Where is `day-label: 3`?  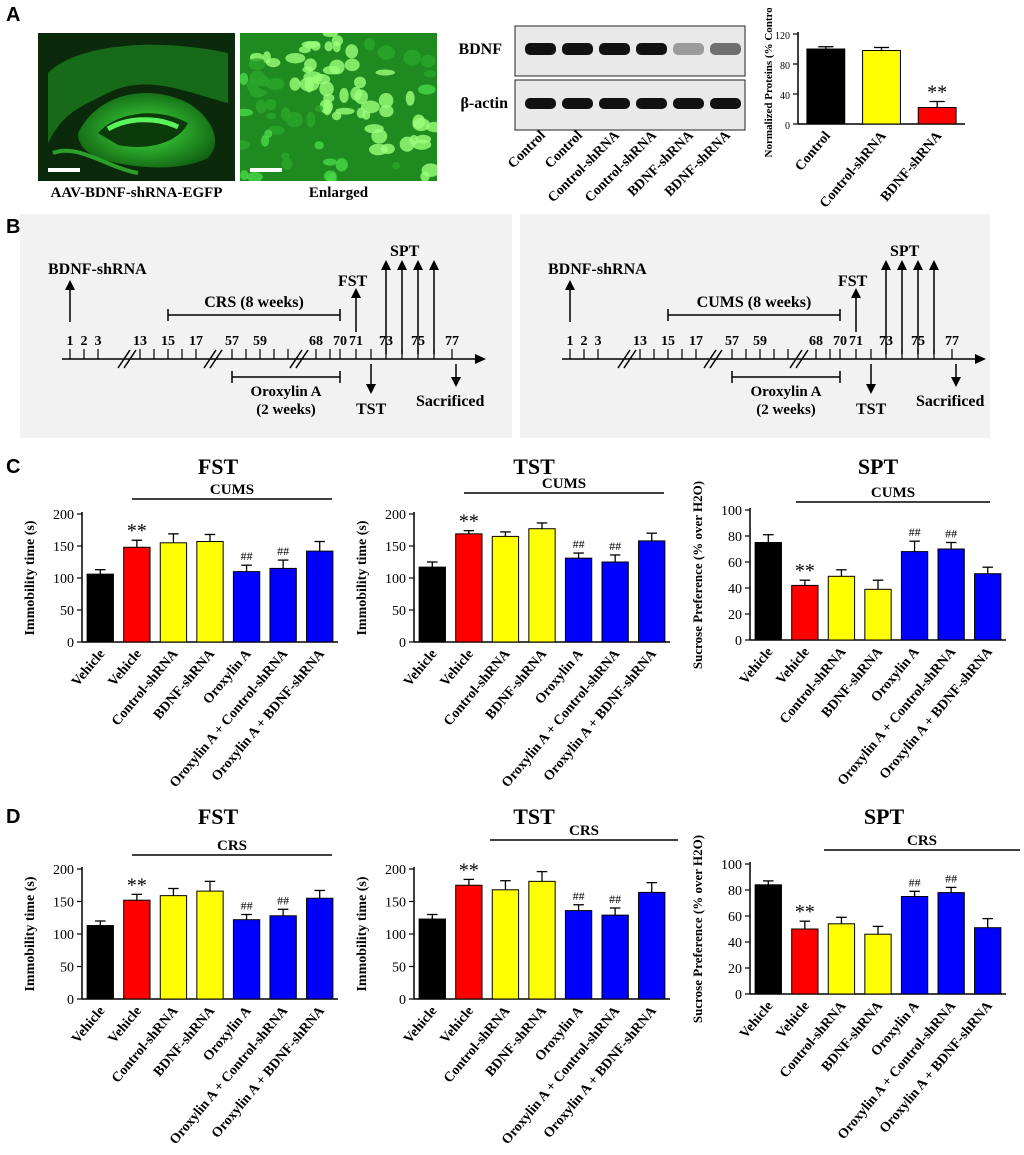 day-label: 3 is located at coordinates (598, 341).